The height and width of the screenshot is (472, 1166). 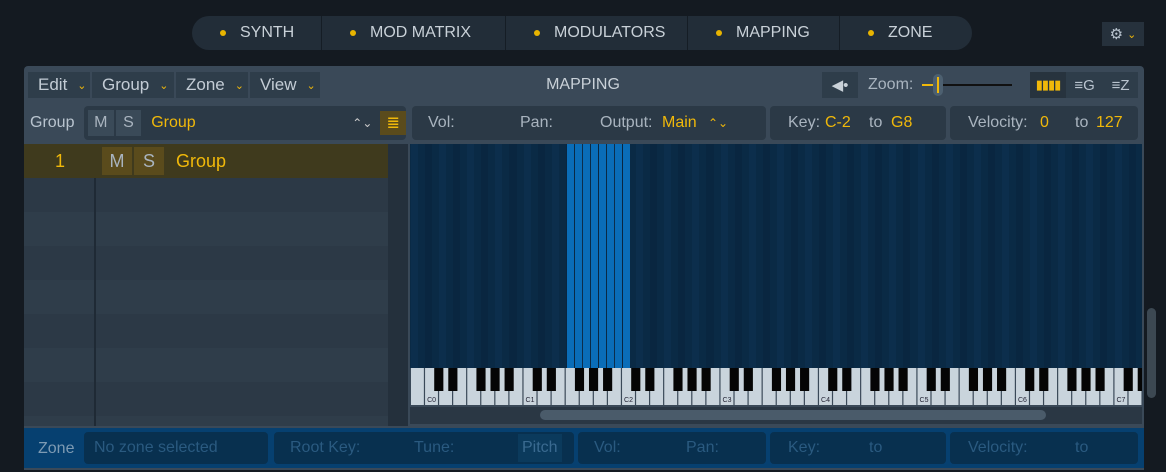 I want to click on edit-menu: Edit ⌄, so click(x=59, y=85).